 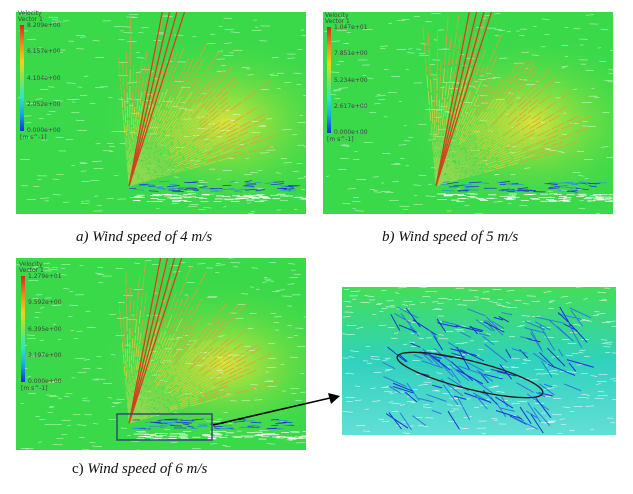 What do you see at coordinates (147, 469) in the screenshot?
I see `caption-c-text: Wind speed of 6 m/s` at bounding box center [147, 469].